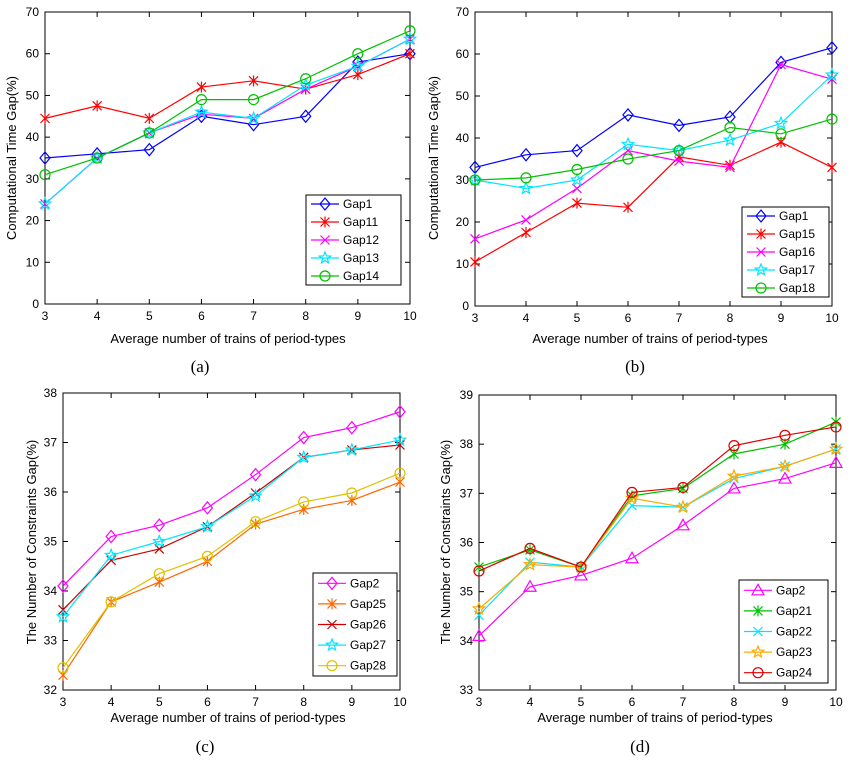 Image resolution: width=850 pixels, height=769 pixels. What do you see at coordinates (200, 366) in the screenshot?
I see `panel-caption: (a)` at bounding box center [200, 366].